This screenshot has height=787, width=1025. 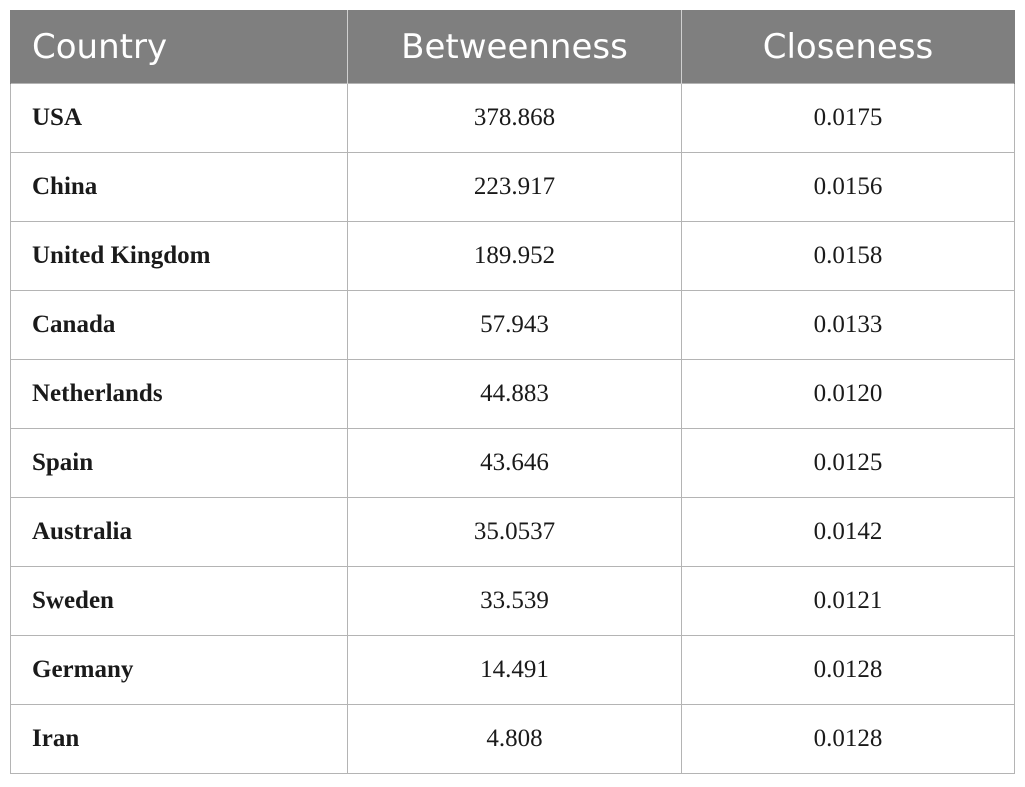 I want to click on table-row: Sweden 33.539 0.0121, so click(x=512, y=601).